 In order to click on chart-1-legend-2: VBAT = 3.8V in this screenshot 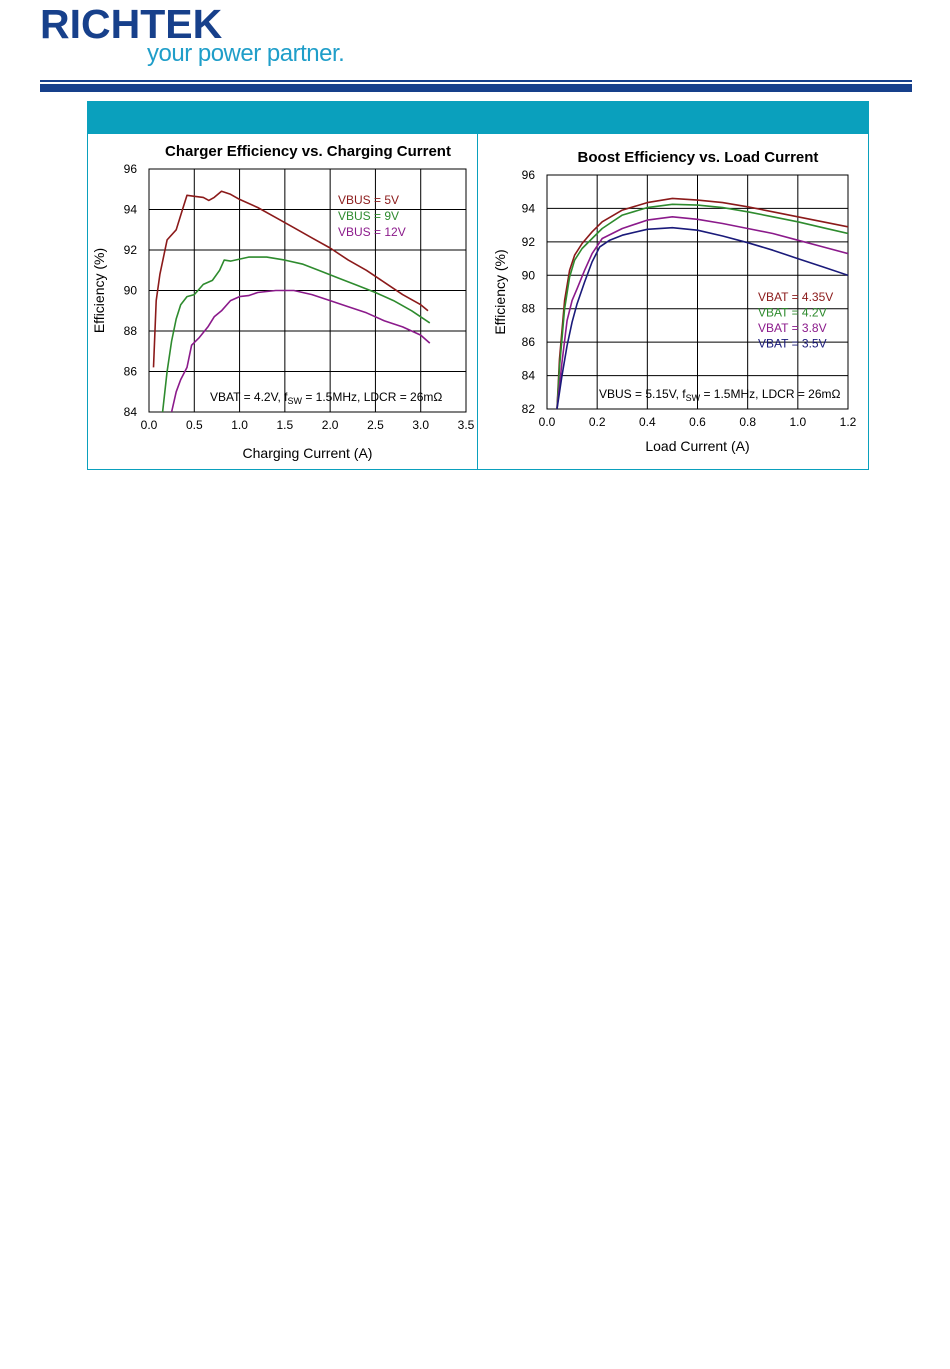, I will do `click(792, 328)`.